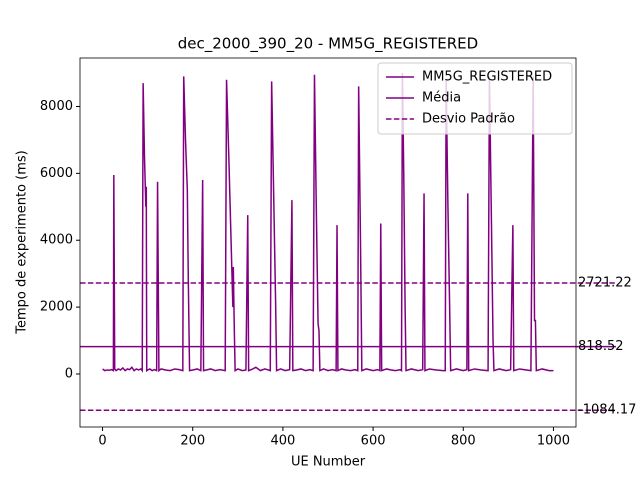 The height and width of the screenshot is (484, 640). What do you see at coordinates (56, 307) in the screenshot?
I see `y-tick-label: 2000` at bounding box center [56, 307].